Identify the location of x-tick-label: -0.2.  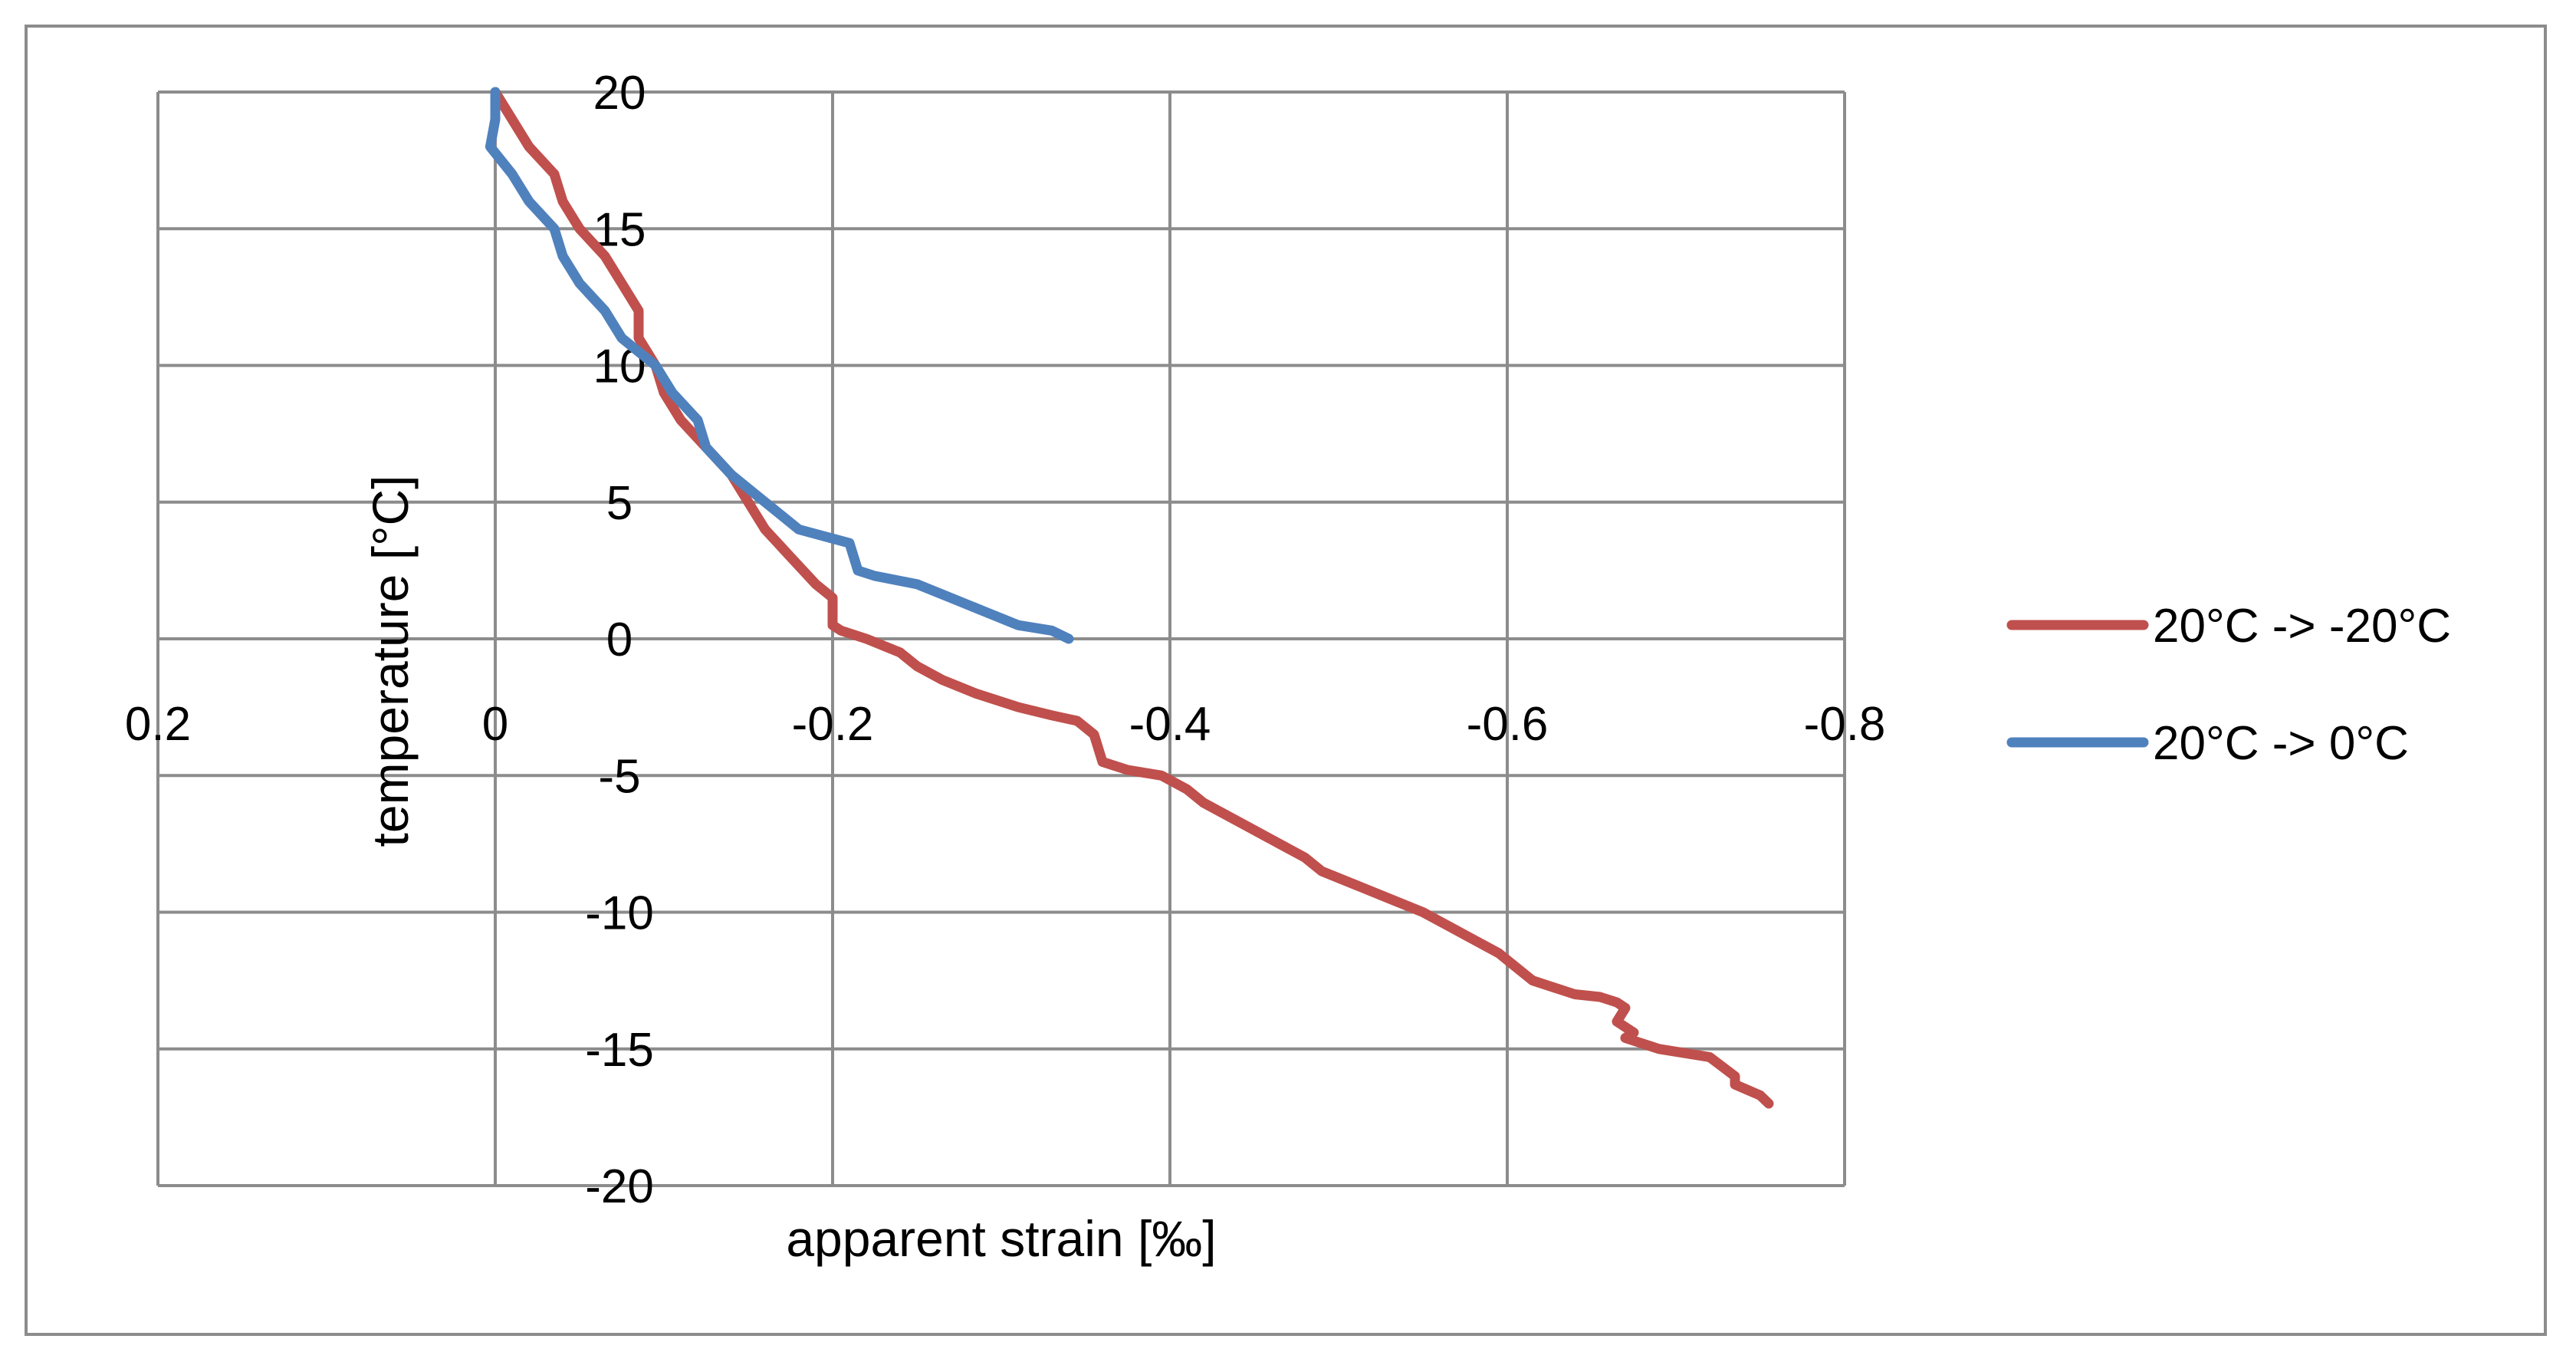
(833, 724).